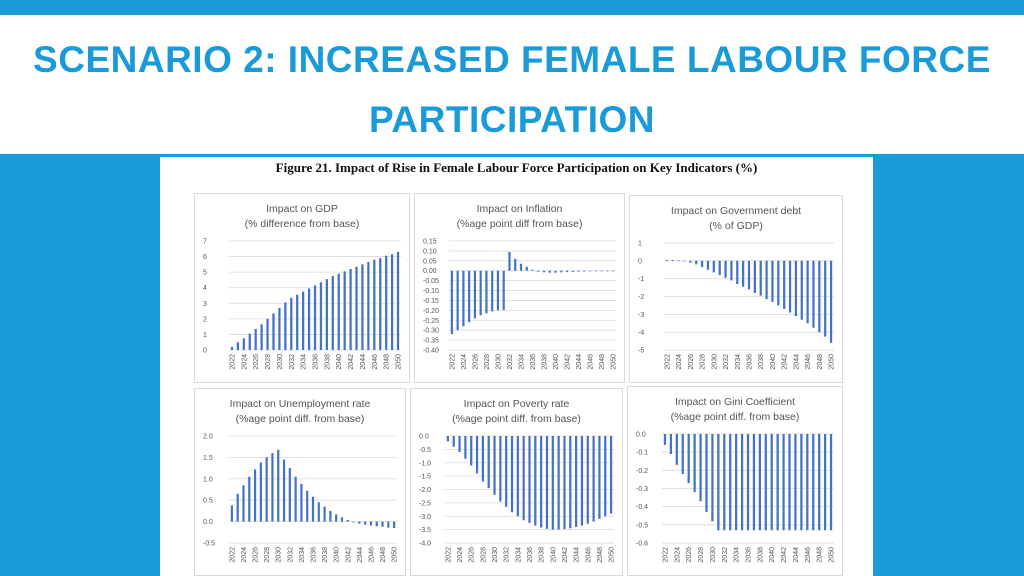 This screenshot has width=1024, height=576. I want to click on y-tick-label: -0.4, so click(642, 507).